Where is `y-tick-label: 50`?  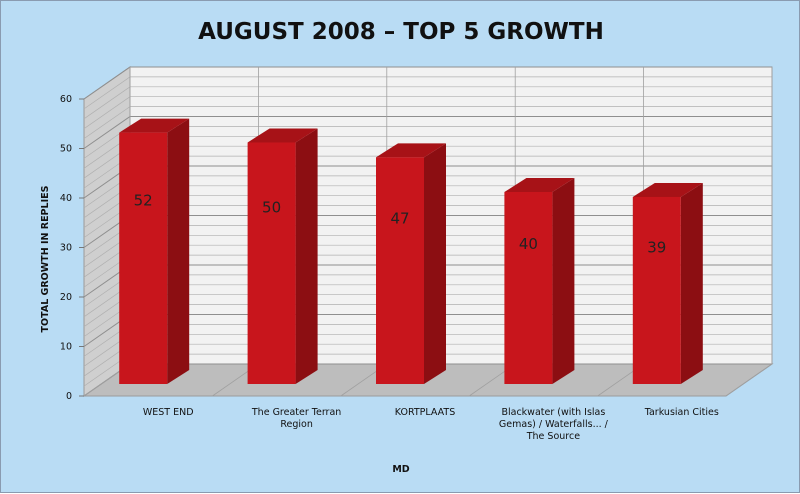
y-tick-label: 50 is located at coordinates (66, 149).